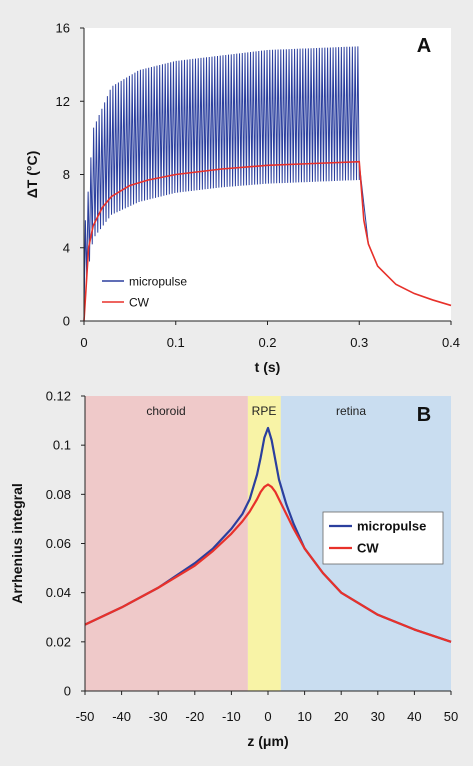  I want to click on x-tick-label-b: 30, so click(378, 716).